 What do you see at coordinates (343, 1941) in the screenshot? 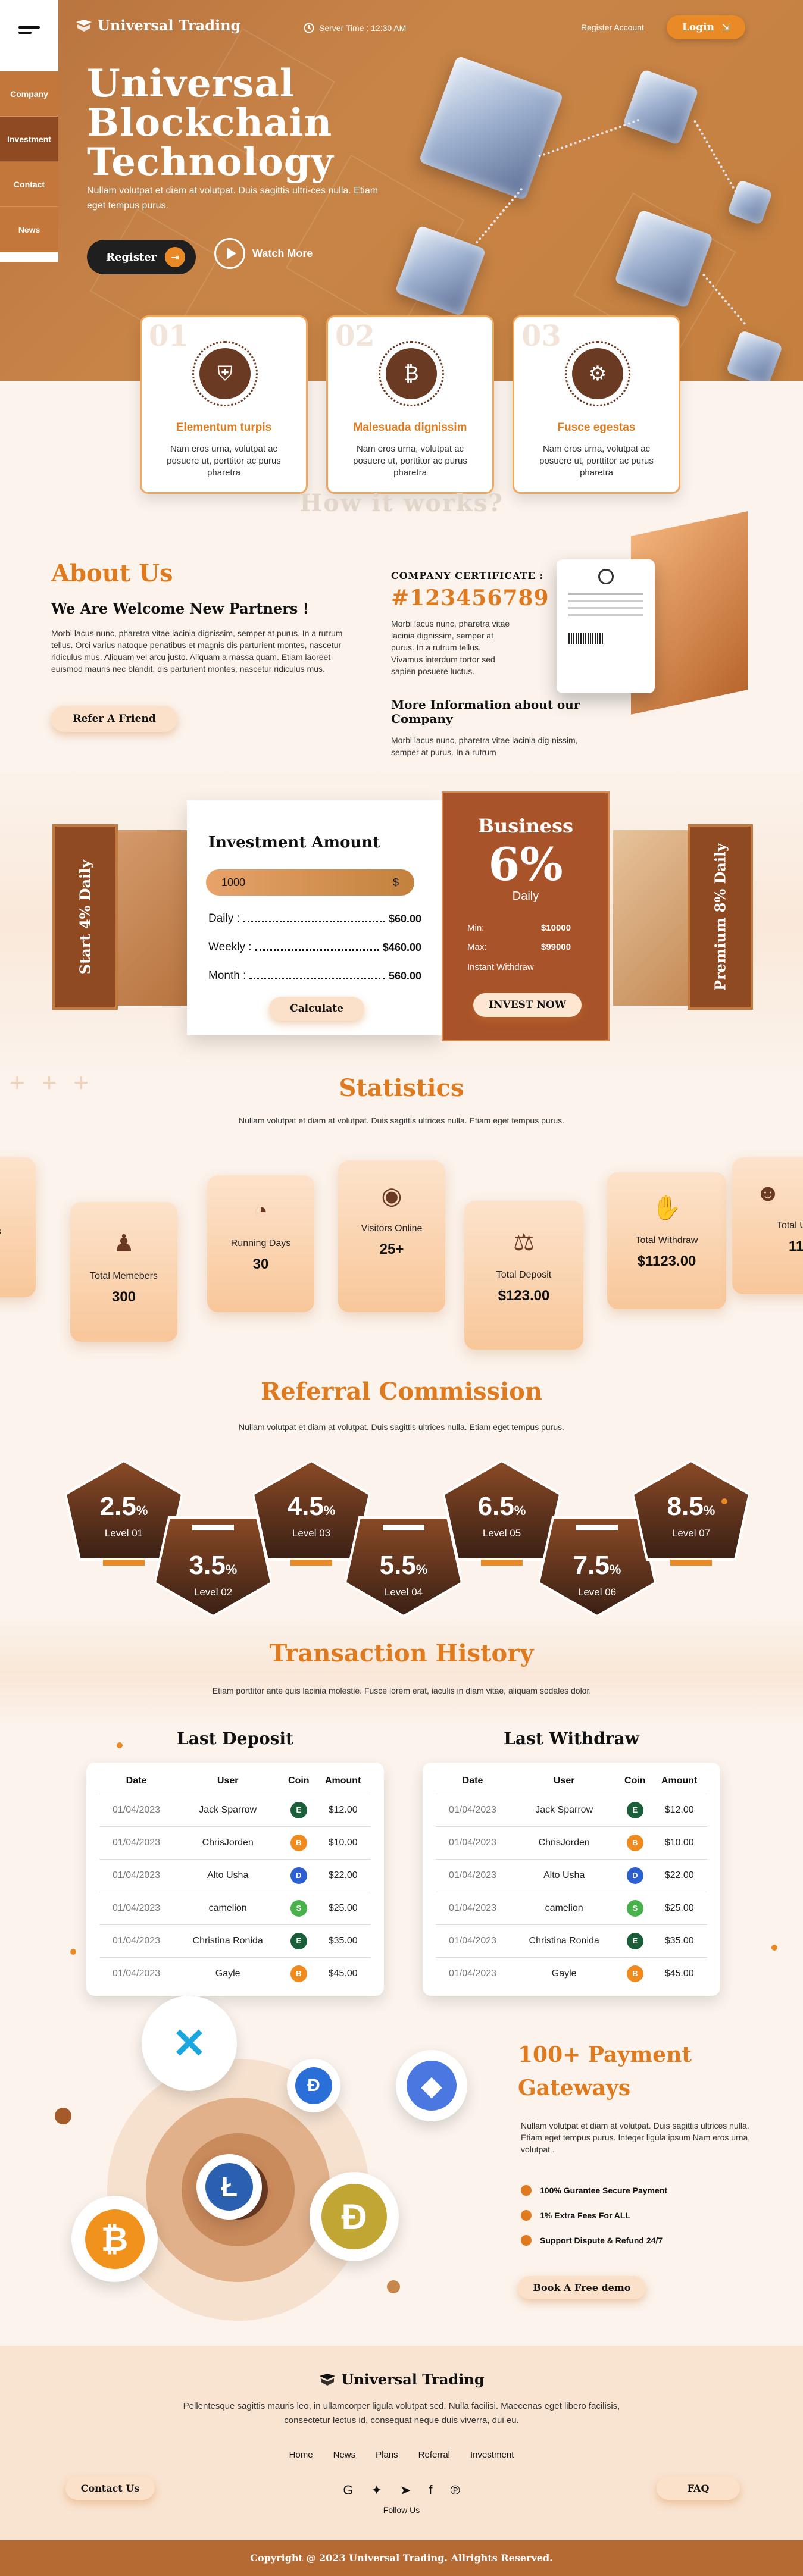
I see `row-amount: $35.00` at bounding box center [343, 1941].